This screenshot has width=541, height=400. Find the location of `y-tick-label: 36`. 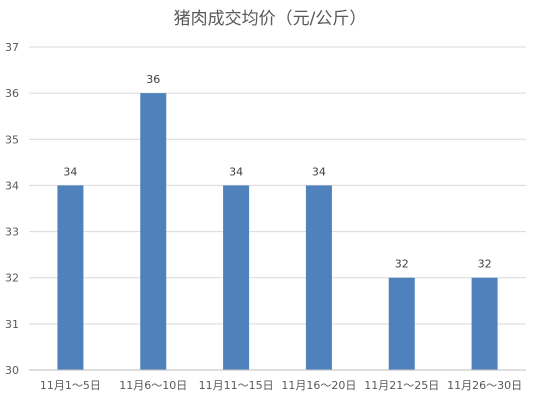

y-tick-label: 36 is located at coordinates (12, 93).